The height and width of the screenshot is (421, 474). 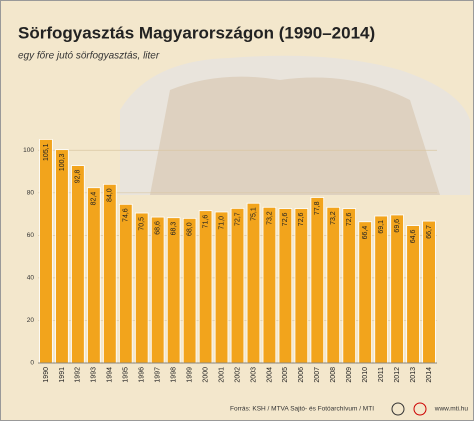 What do you see at coordinates (174, 229) in the screenshot?
I see `value-label: 68,3` at bounding box center [174, 229].